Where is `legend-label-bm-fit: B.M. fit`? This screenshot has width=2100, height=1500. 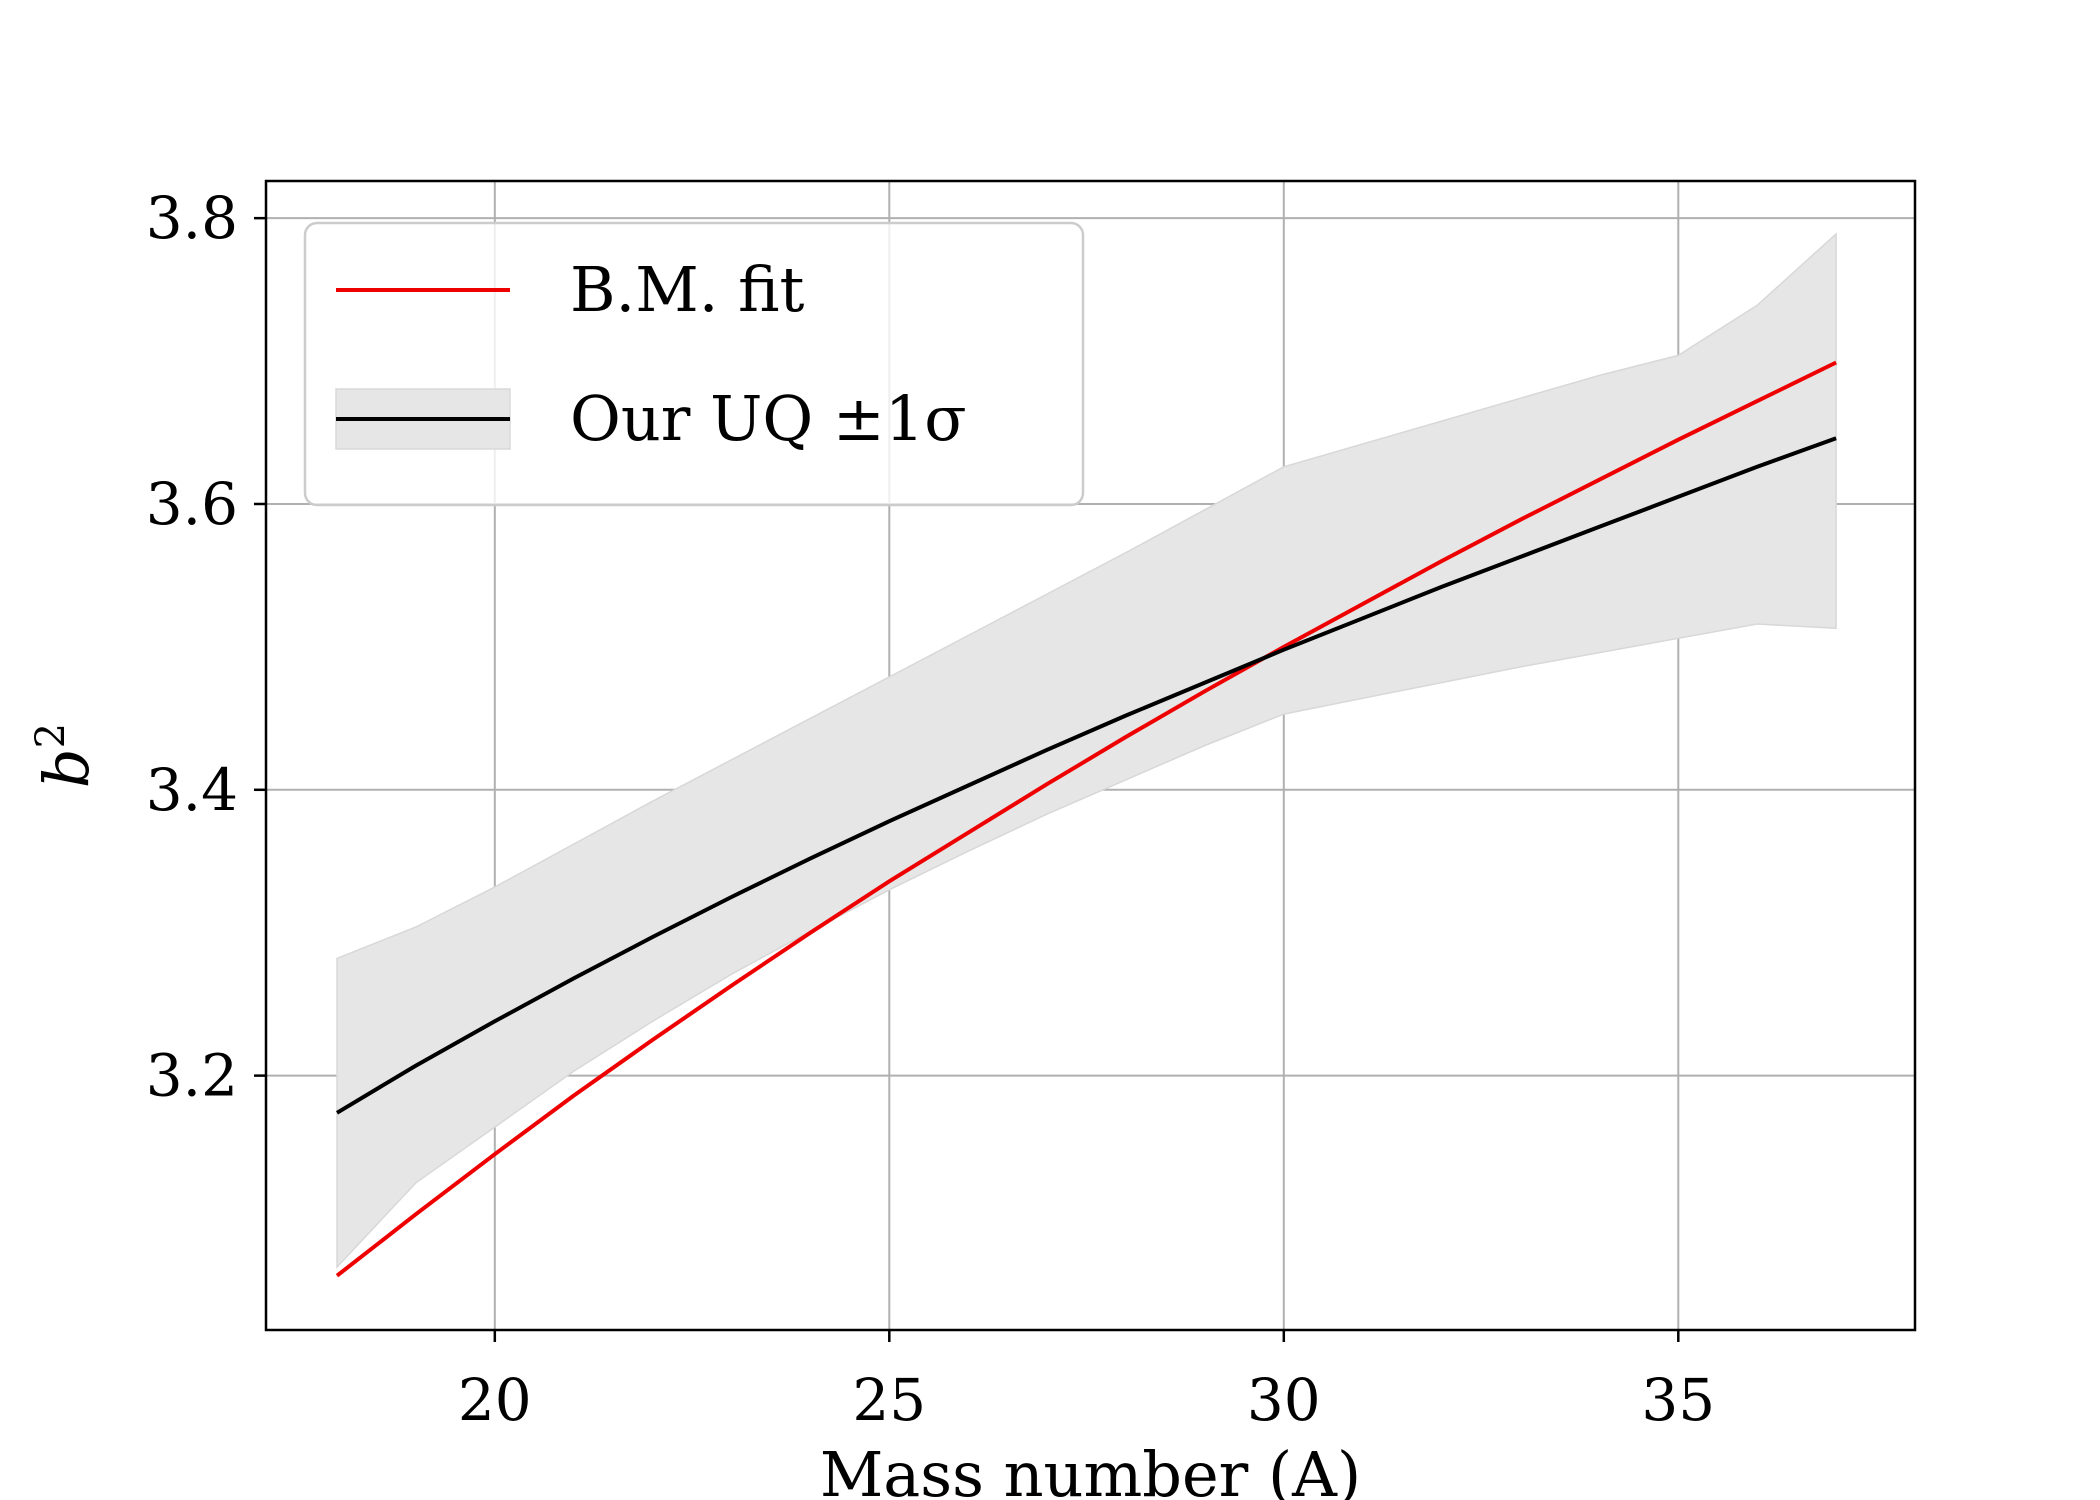
legend-label-bm-fit: B.M. fit is located at coordinates (687, 289).